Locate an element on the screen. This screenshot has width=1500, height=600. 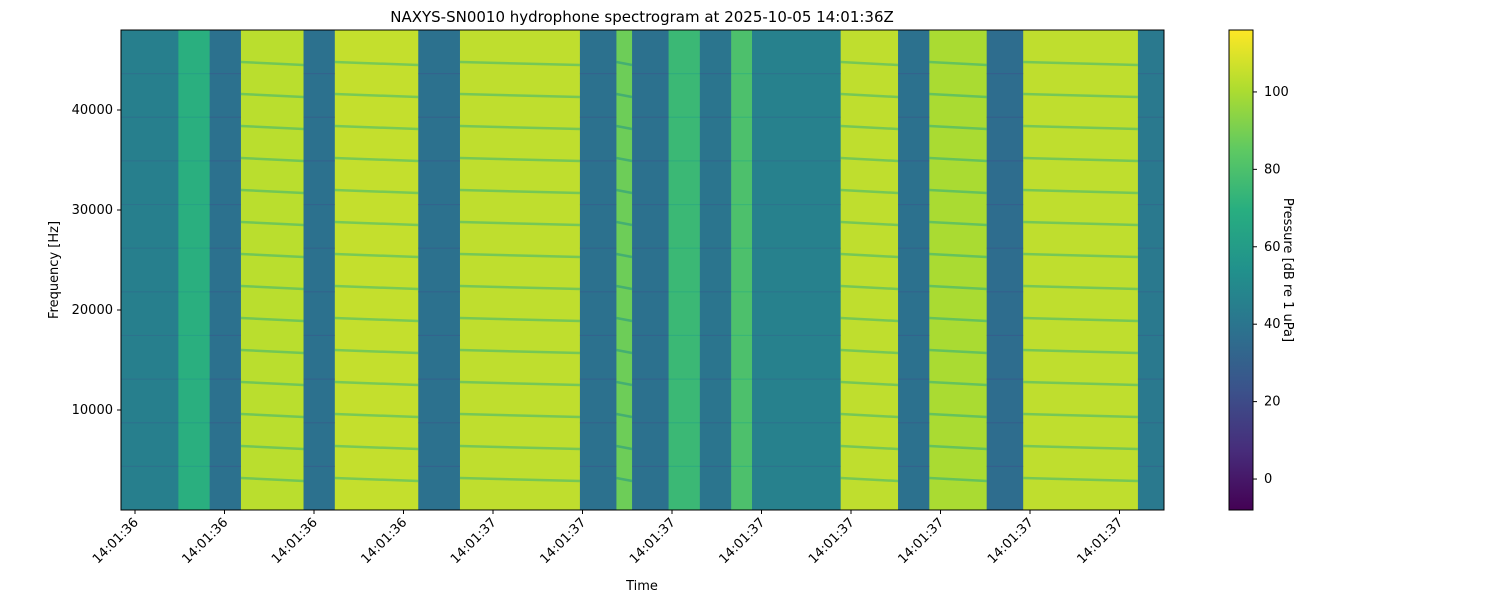
y-axis-label: Frequency [Hz] is located at coordinates (54, 270).